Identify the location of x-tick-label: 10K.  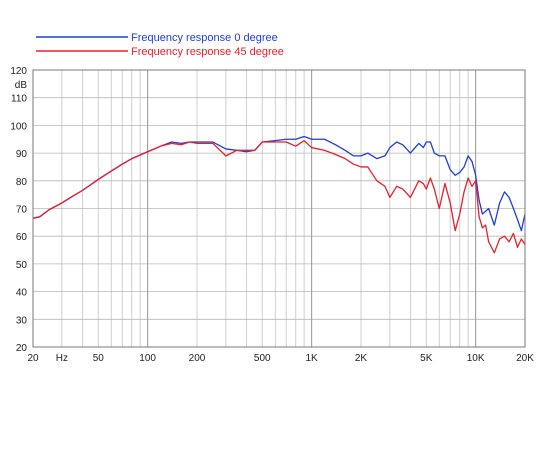
(476, 358).